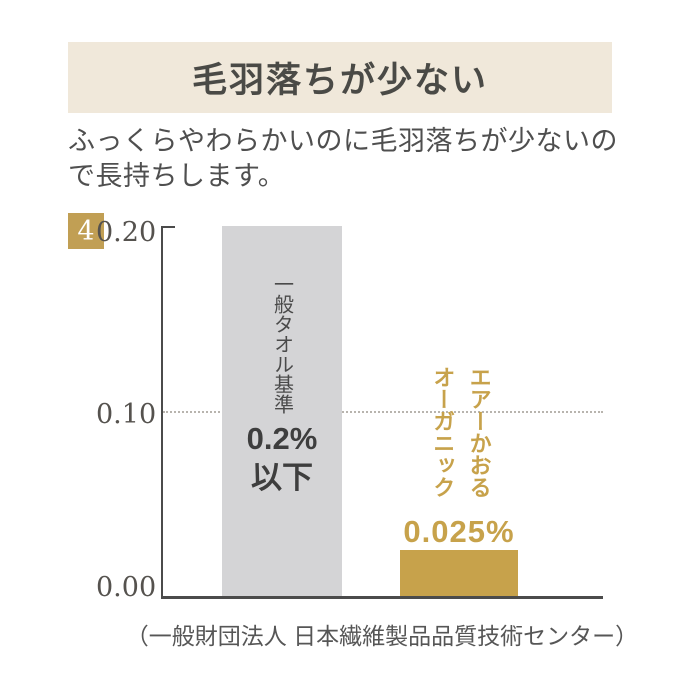 This screenshot has height=680, width=680. What do you see at coordinates (282, 477) in the screenshot?
I see `bar-standard-value-line2: 以下` at bounding box center [282, 477].